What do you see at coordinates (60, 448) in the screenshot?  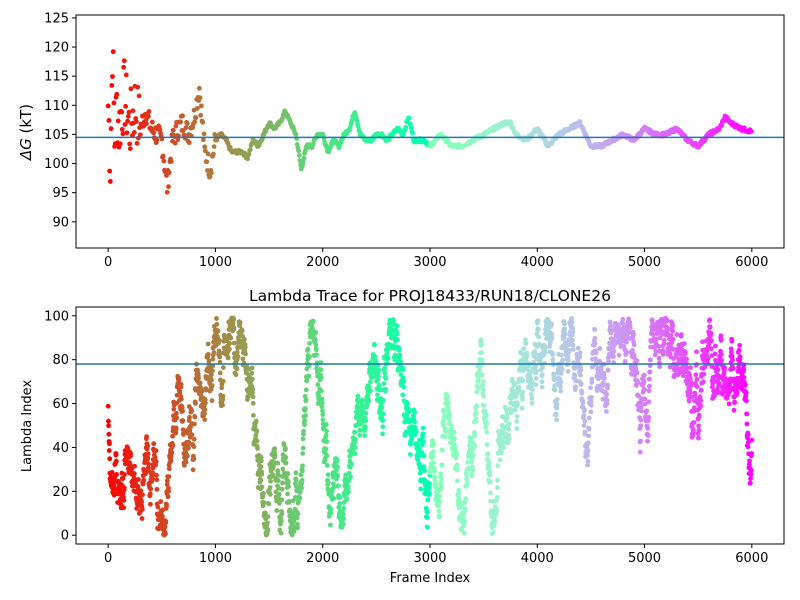 I see `y-tick-label: 40` at bounding box center [60, 448].